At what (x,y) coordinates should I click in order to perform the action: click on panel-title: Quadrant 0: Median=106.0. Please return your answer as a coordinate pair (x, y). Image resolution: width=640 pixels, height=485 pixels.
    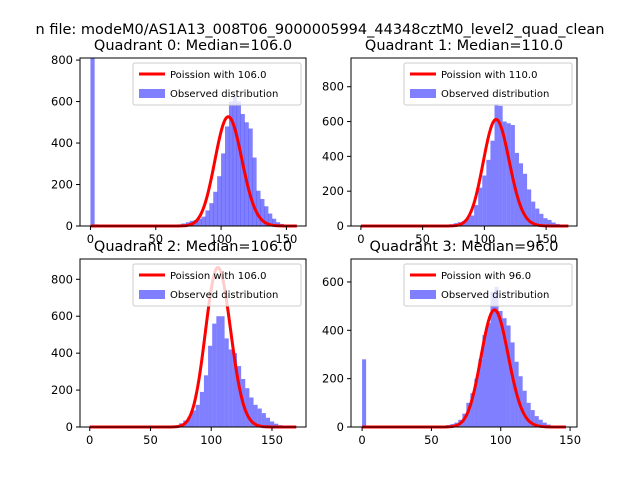
    Looking at the image, I should click on (193, 46).